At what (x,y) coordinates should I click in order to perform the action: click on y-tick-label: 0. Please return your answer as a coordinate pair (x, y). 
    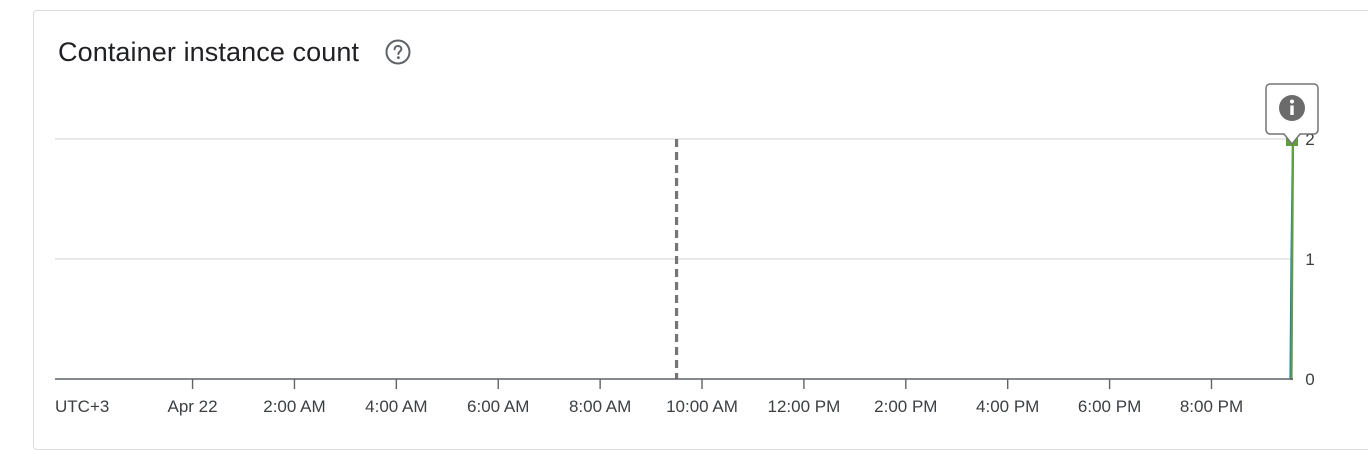
    Looking at the image, I should click on (1309, 379).